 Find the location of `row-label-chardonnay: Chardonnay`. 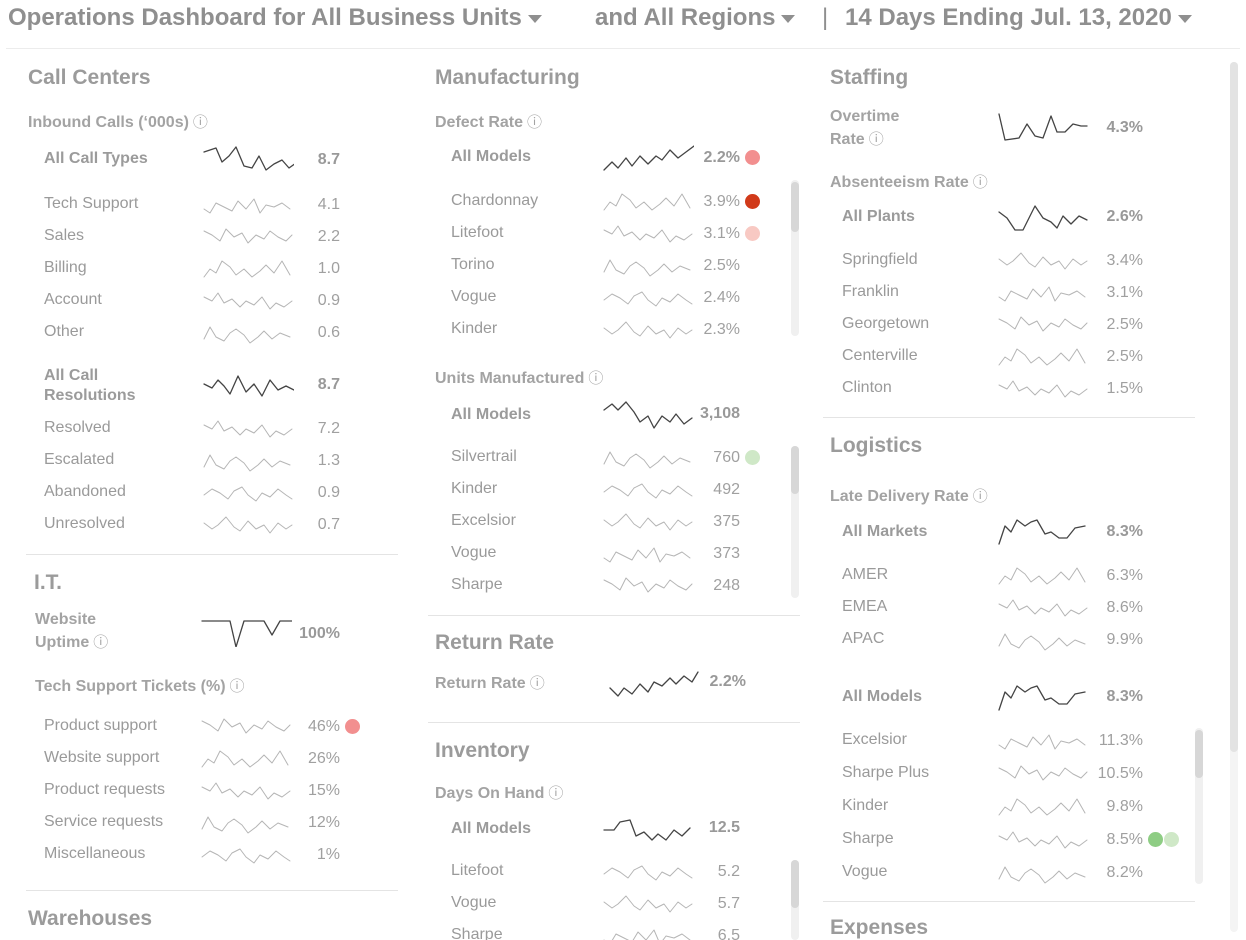

row-label-chardonnay: Chardonnay is located at coordinates (495, 200).